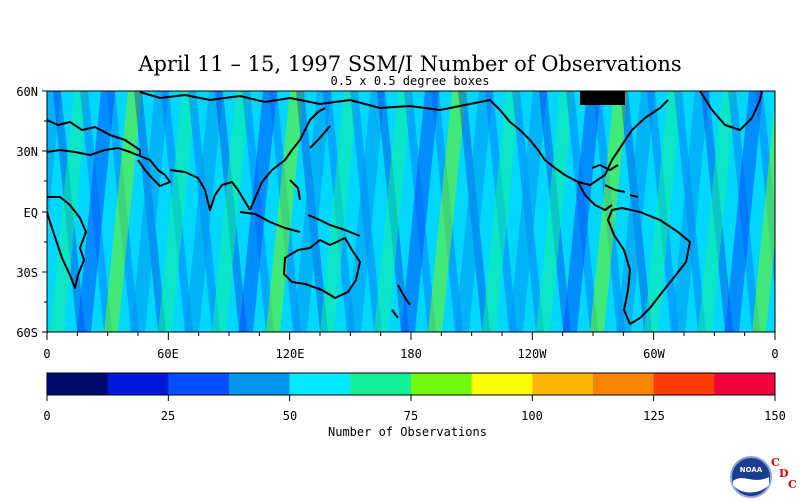 The image size is (800, 500). Describe the element at coordinates (300, 208) in the screenshot. I see `coast-indonesia` at that location.